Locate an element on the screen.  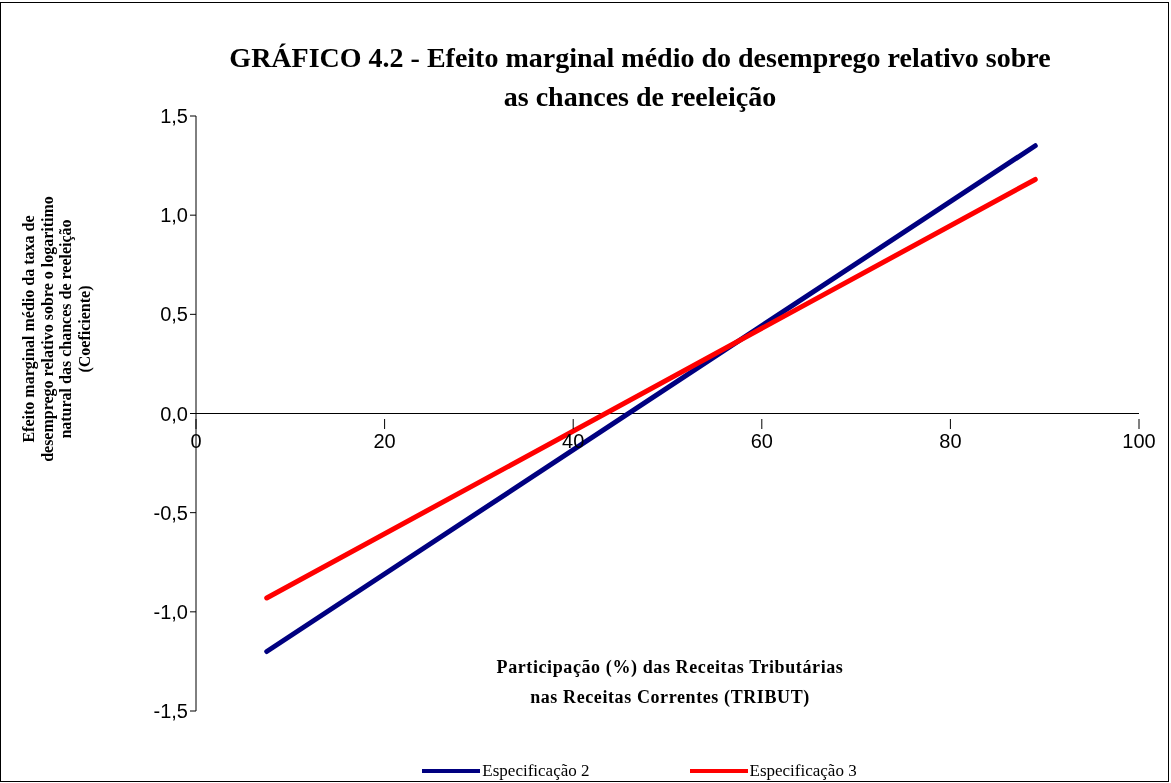
x-axis-title: Participação (%) das Receitas Tributárias nas Receitas Correntes (TRIBUT) is located at coordinates (670, 682).